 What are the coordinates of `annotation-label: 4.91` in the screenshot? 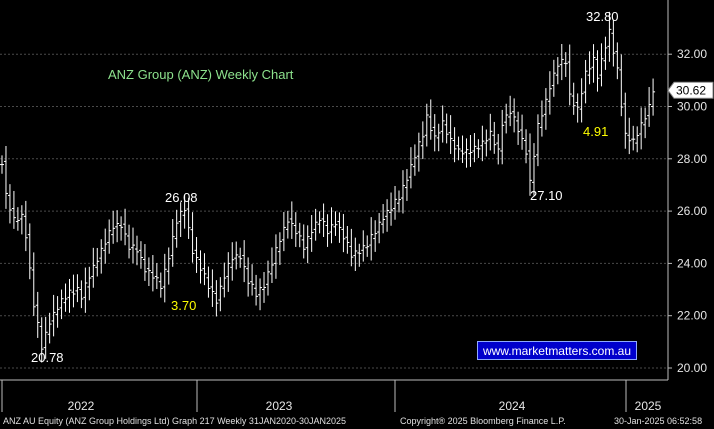 It's located at (595, 131).